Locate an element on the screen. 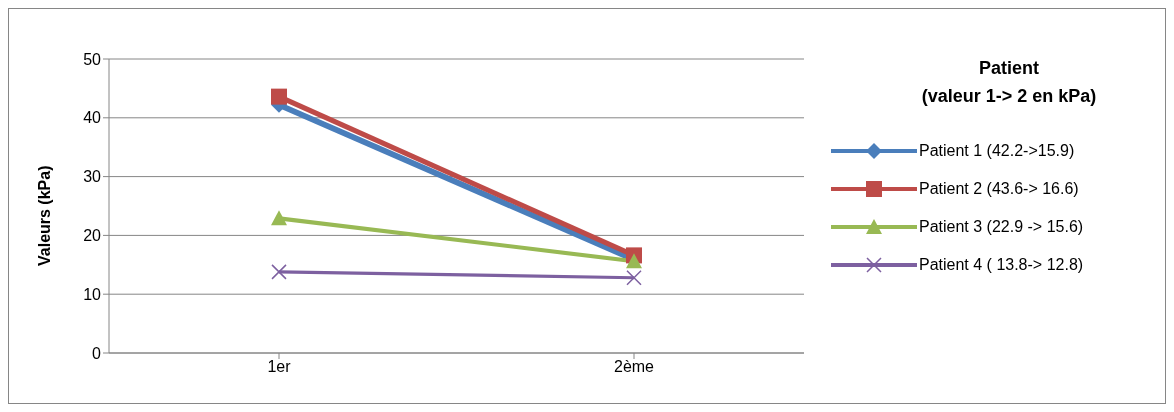 The height and width of the screenshot is (412, 1174). legend-label: Patient 3 (22.9 -> 15.6) is located at coordinates (1001, 227).